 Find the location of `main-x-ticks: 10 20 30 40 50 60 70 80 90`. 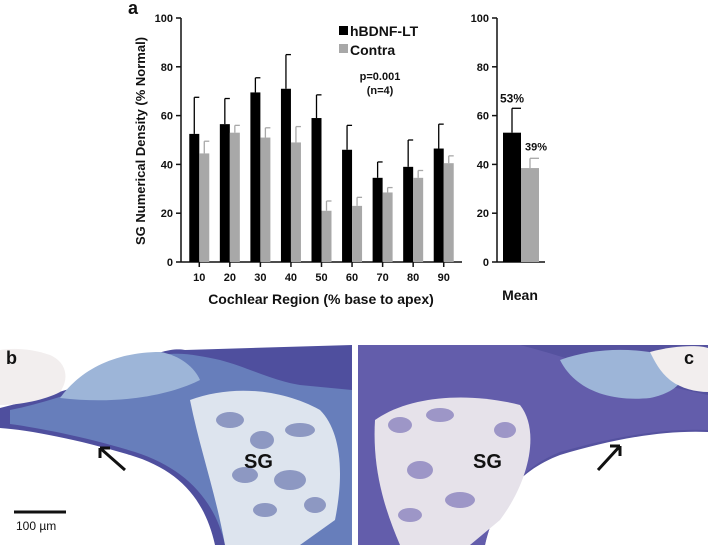

main-x-ticks: 10 20 30 40 50 60 70 80 90 is located at coordinates (321, 273).